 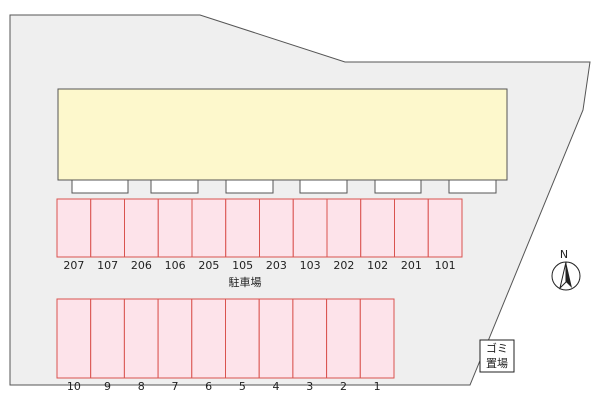 I want to click on stall-label: 10, so click(x=74, y=386).